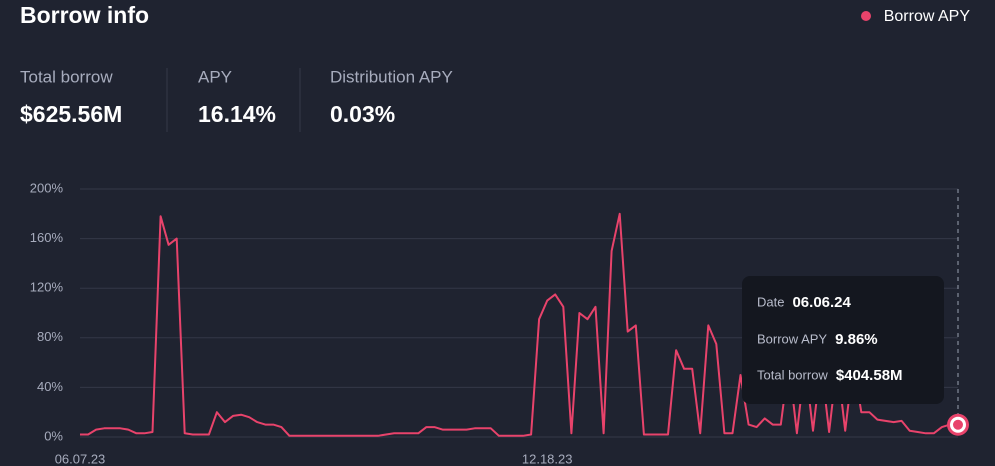 The height and width of the screenshot is (466, 995). I want to click on chart-title: Borrow info, so click(84, 15).